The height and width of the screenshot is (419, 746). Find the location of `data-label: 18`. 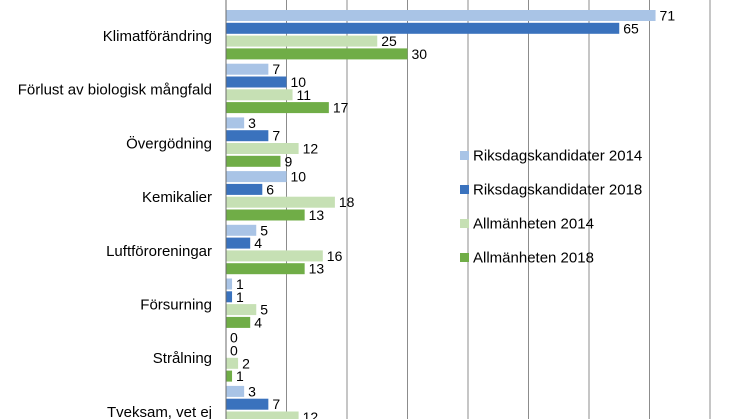

data-label: 18 is located at coordinates (347, 202).